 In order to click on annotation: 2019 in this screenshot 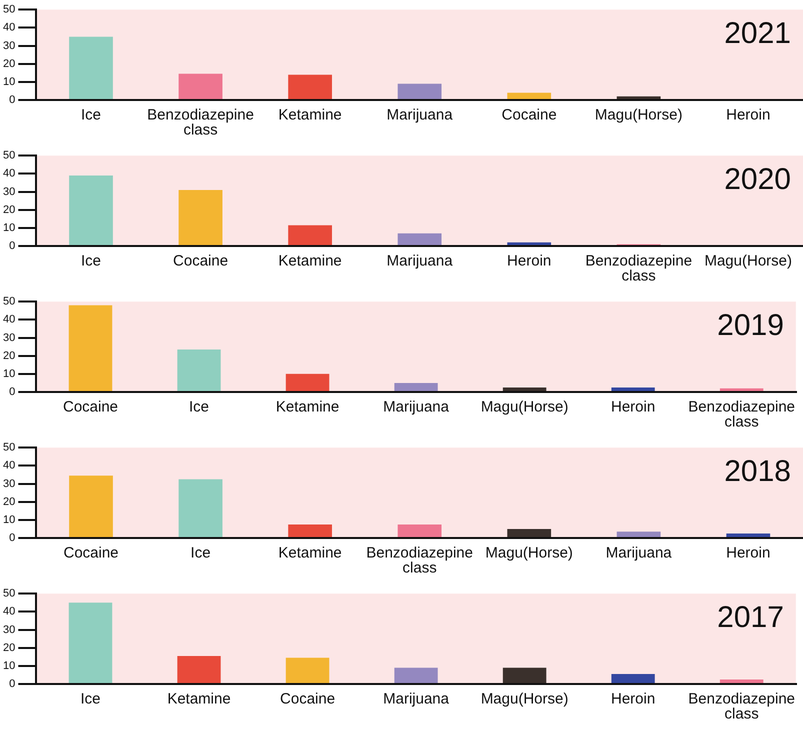, I will do `click(750, 325)`.